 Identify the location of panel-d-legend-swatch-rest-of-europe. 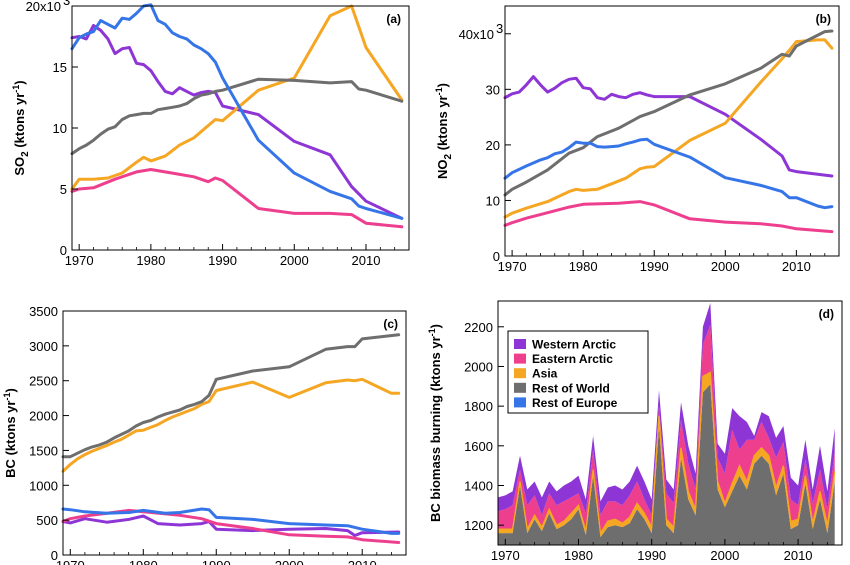
(520, 402).